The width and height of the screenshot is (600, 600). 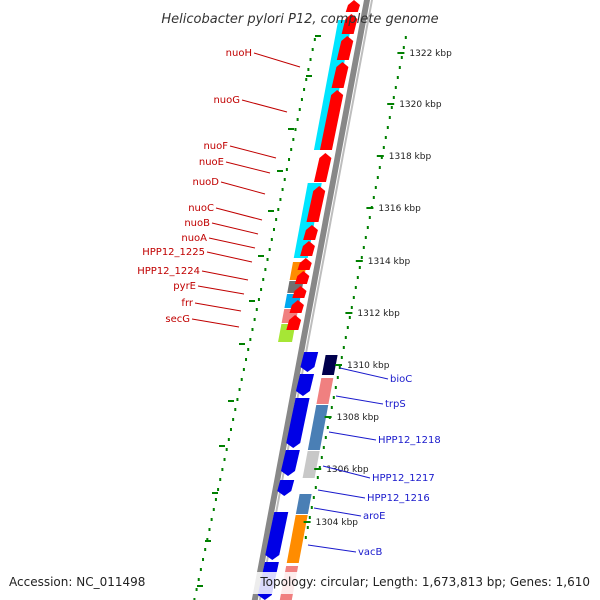 What do you see at coordinates (201, 208) in the screenshot?
I see `gene-label: nuoC` at bounding box center [201, 208].